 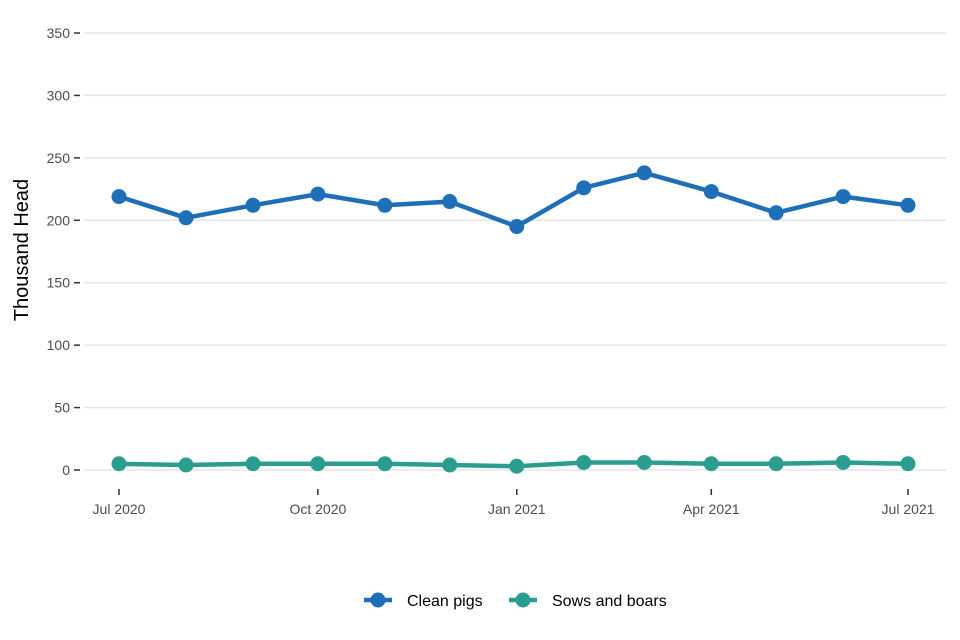 I want to click on x-tick-label: Jul 2020, so click(x=119, y=509).